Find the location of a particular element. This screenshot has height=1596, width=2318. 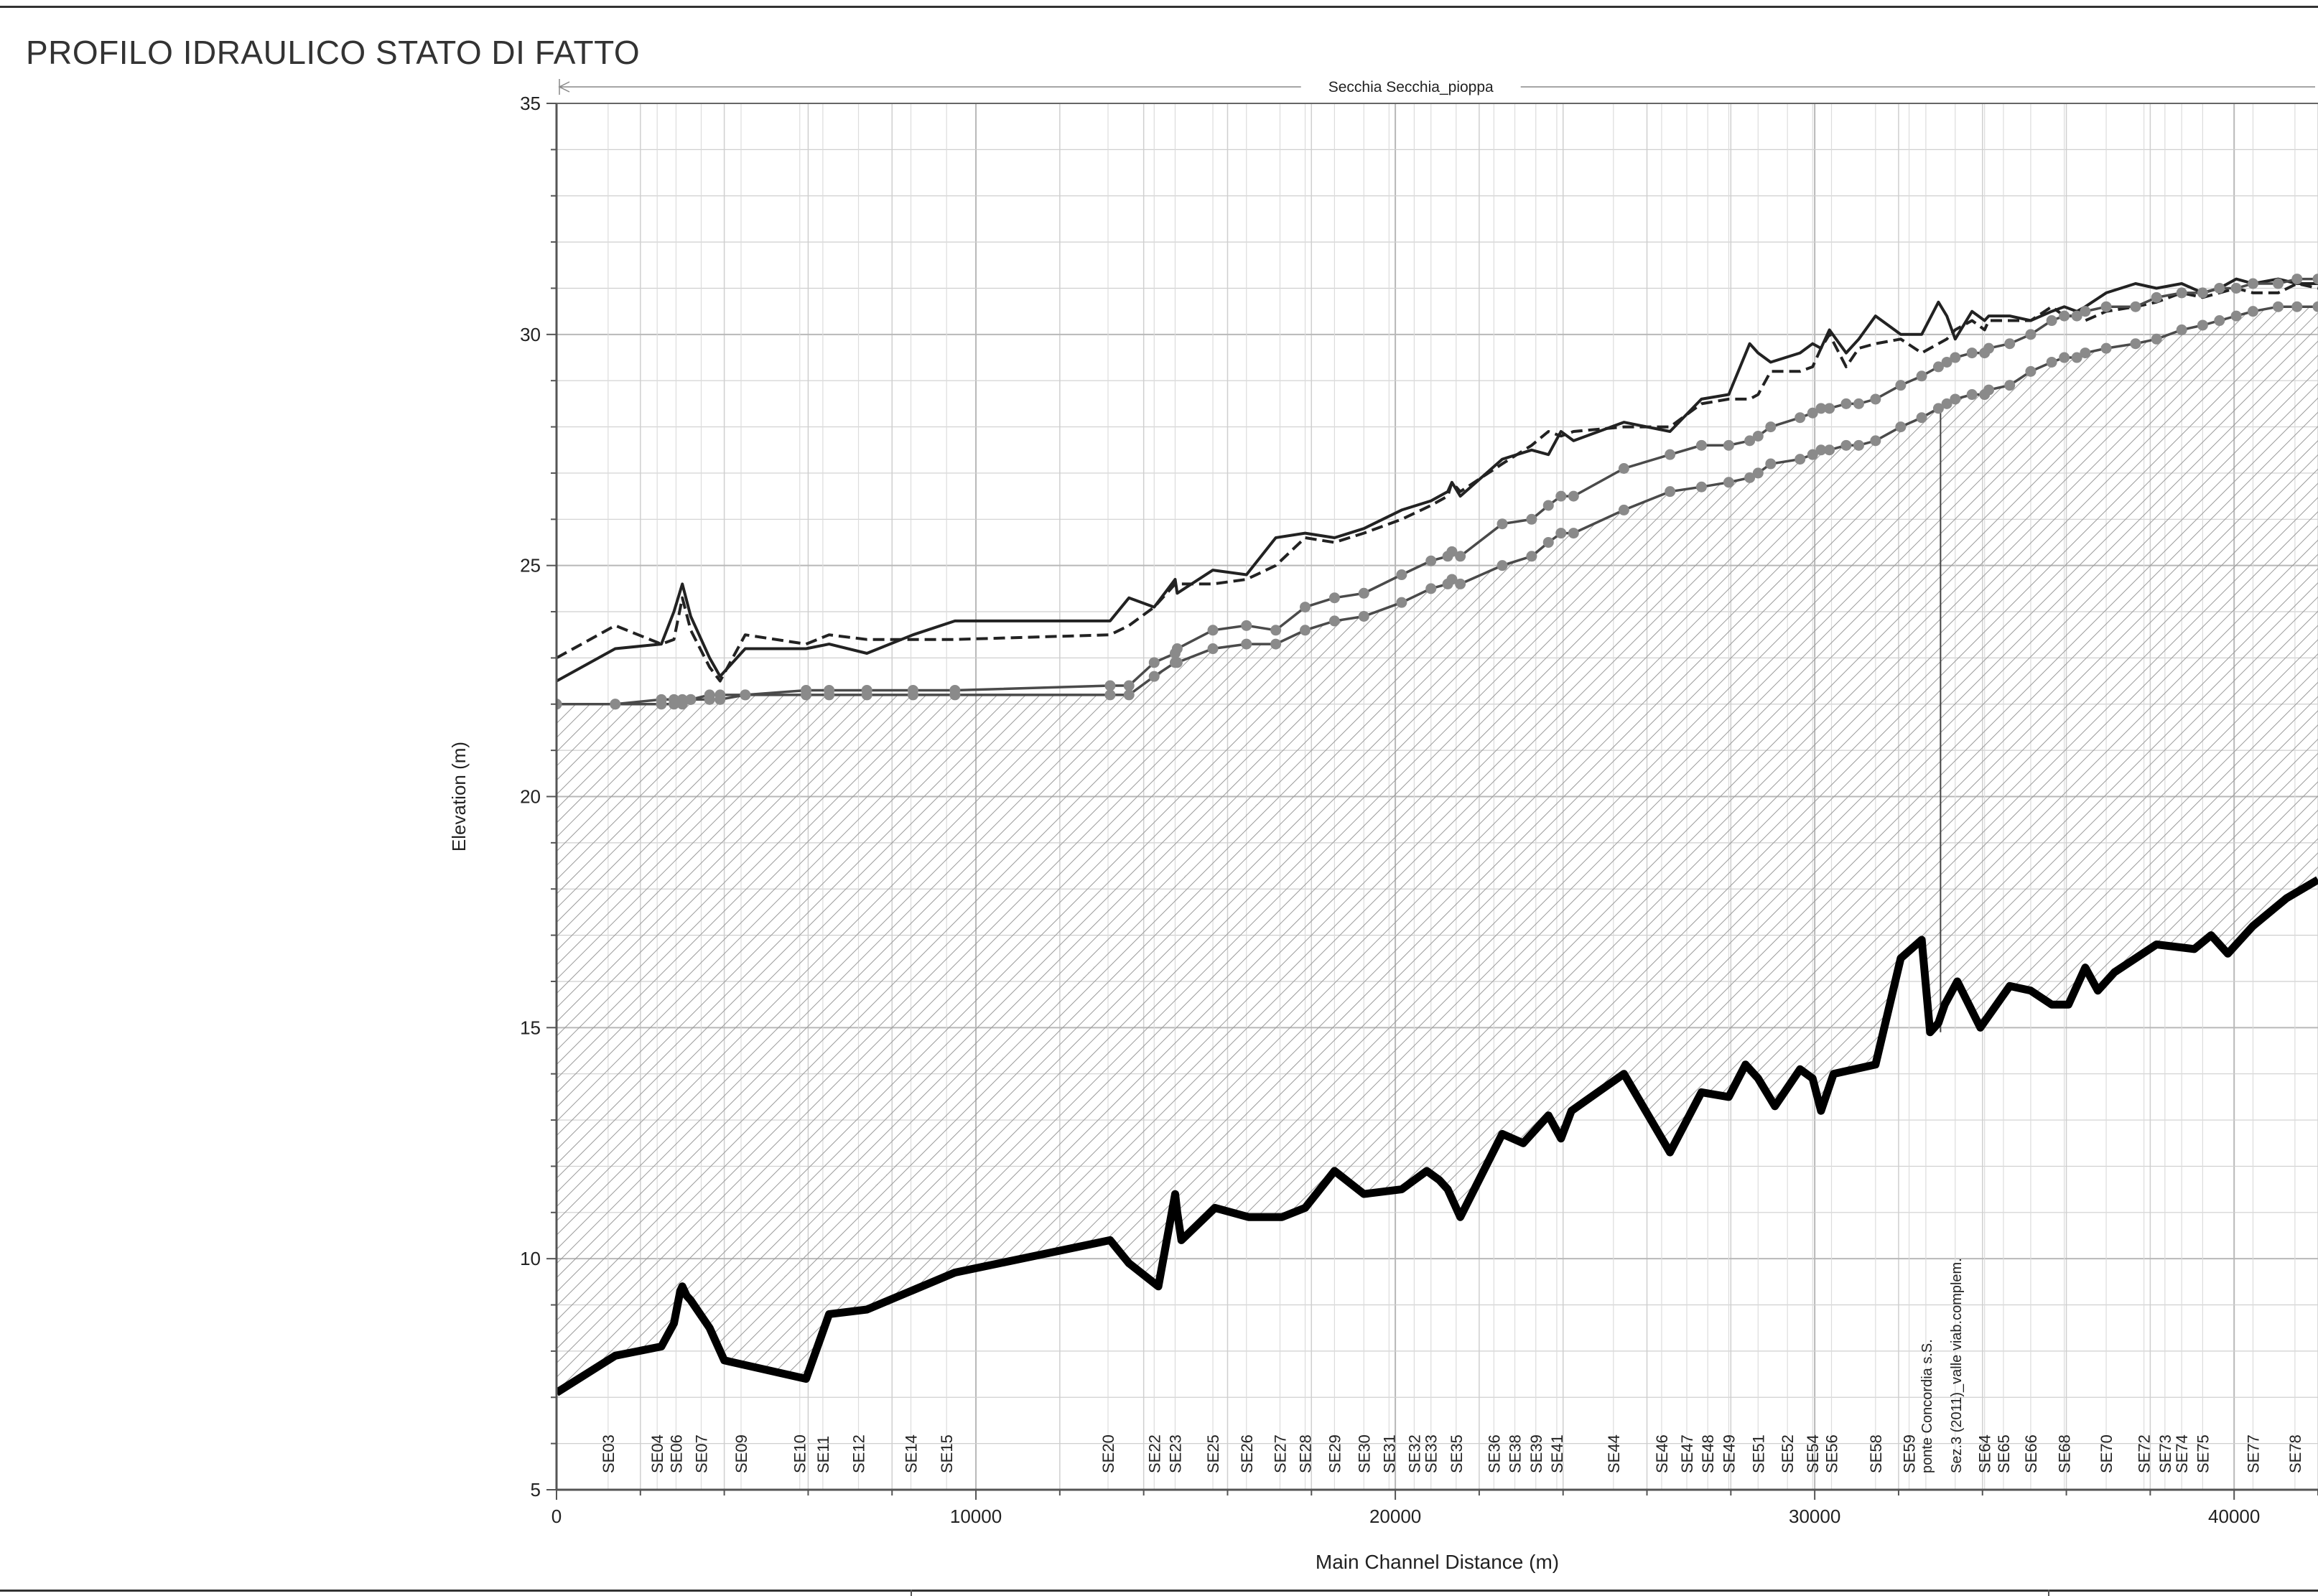

x-tick-label: 20000 is located at coordinates (1395, 1516).